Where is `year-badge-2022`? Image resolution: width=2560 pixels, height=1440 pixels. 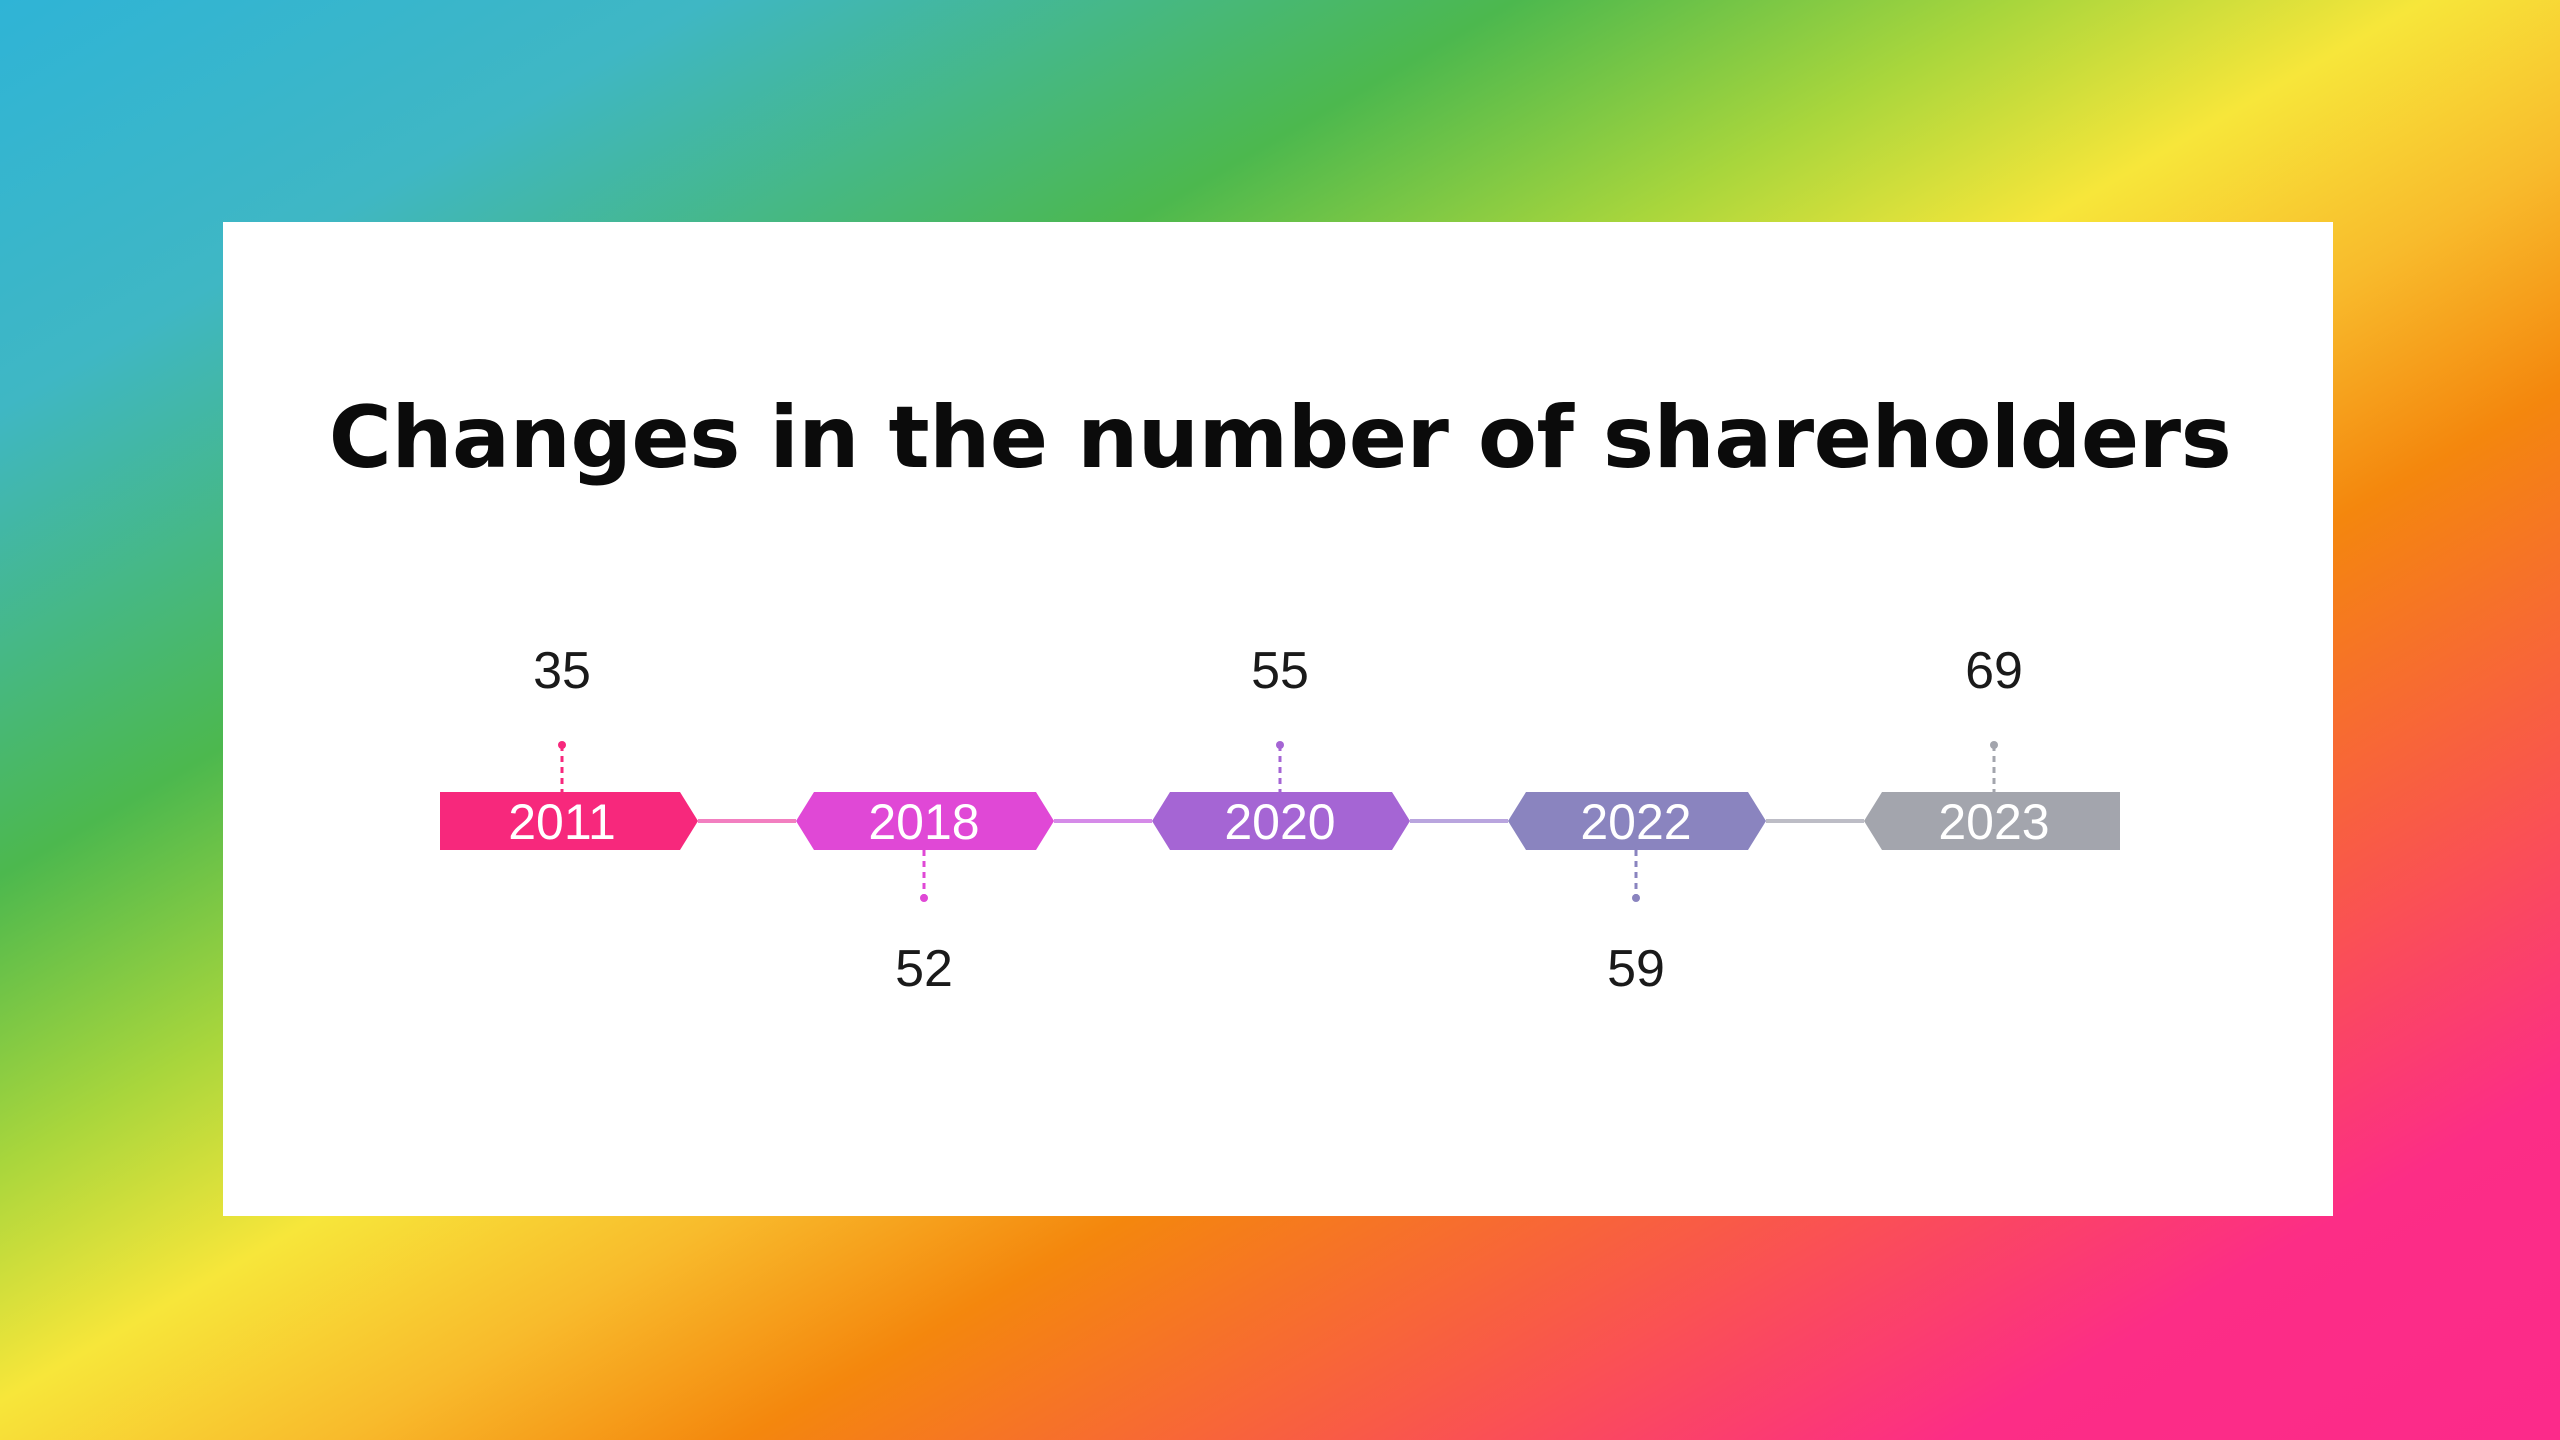
year-badge-2022 is located at coordinates (1637, 821).